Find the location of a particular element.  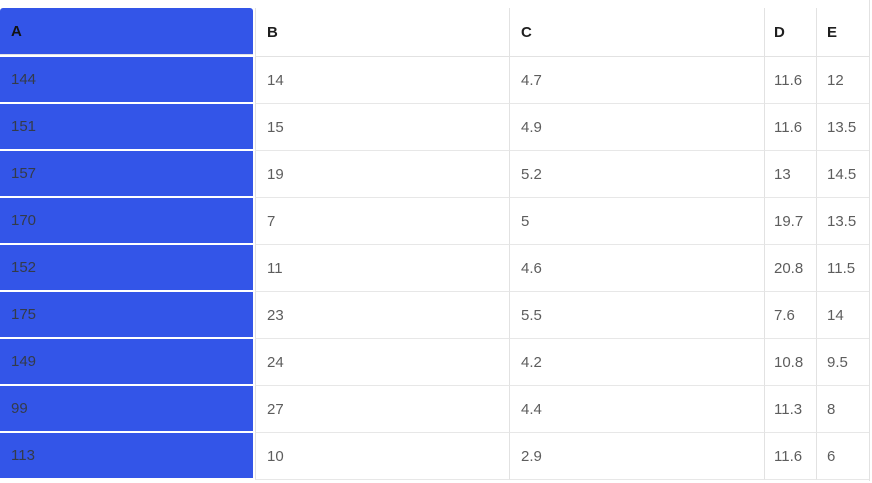

cell-C1: 4.7 is located at coordinates (637, 80).